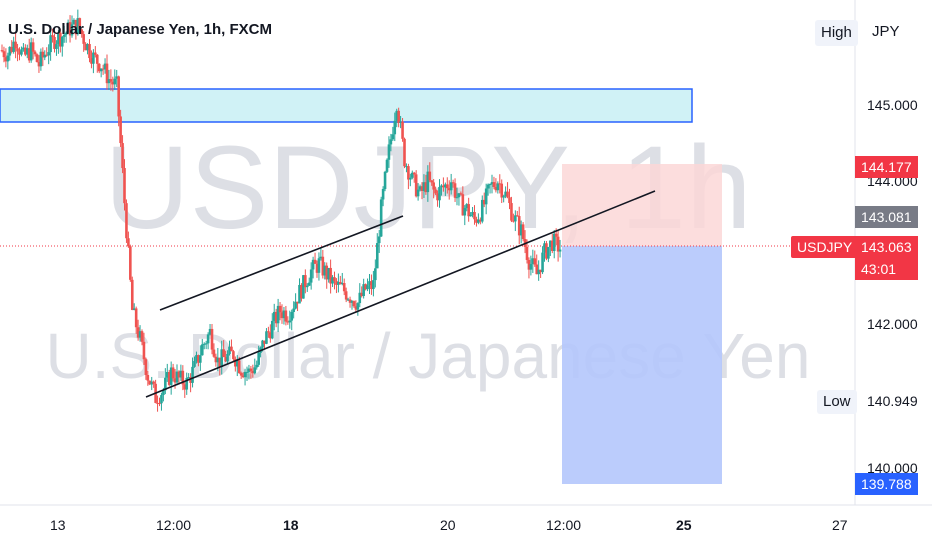 The height and width of the screenshot is (555, 932). Describe the element at coordinates (879, 269) in the screenshot. I see `bar-countdown: 43:01` at that location.